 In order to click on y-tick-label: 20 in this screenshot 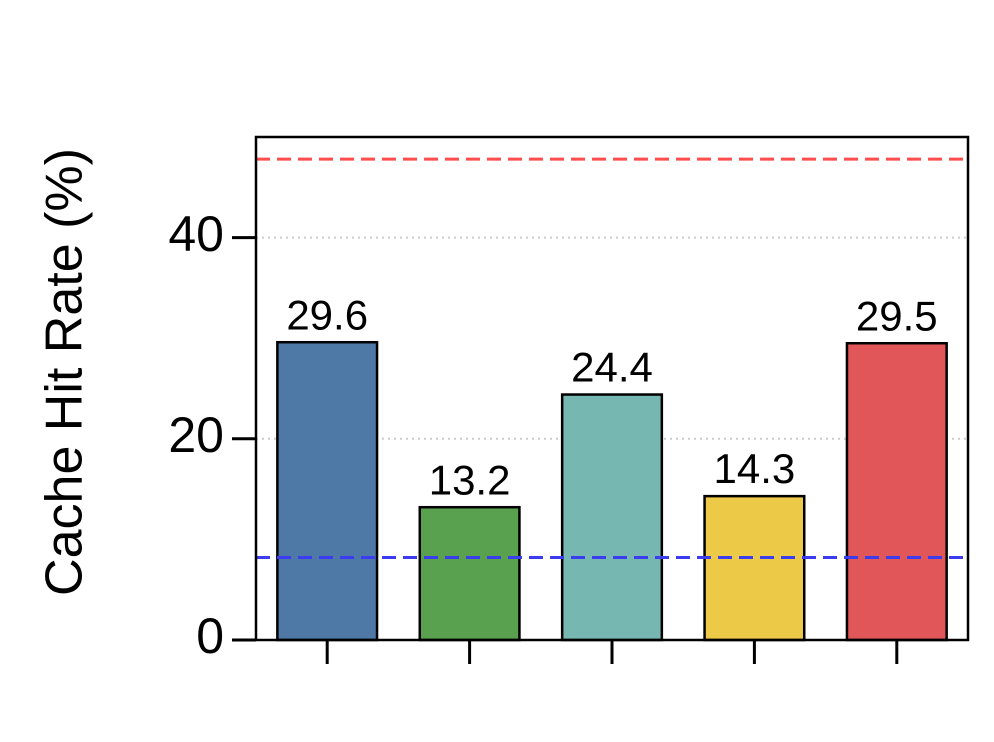, I will do `click(196, 435)`.